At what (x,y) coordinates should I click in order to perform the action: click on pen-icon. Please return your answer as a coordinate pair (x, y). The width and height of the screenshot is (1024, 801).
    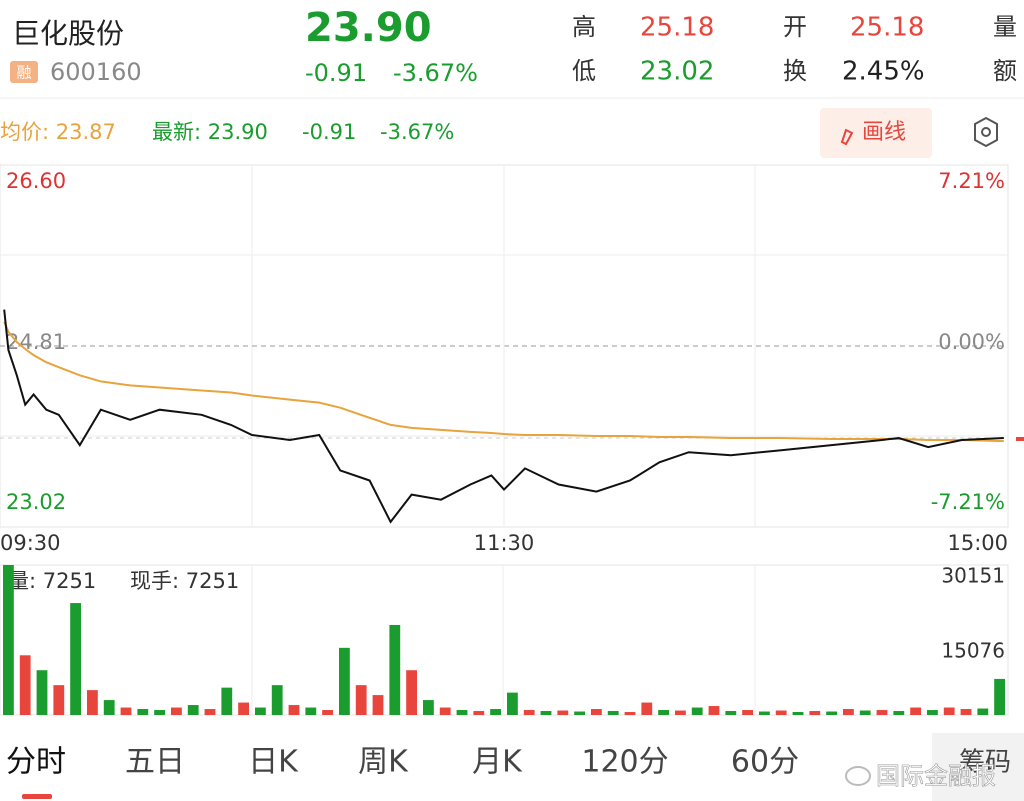
    Looking at the image, I should click on (847, 137).